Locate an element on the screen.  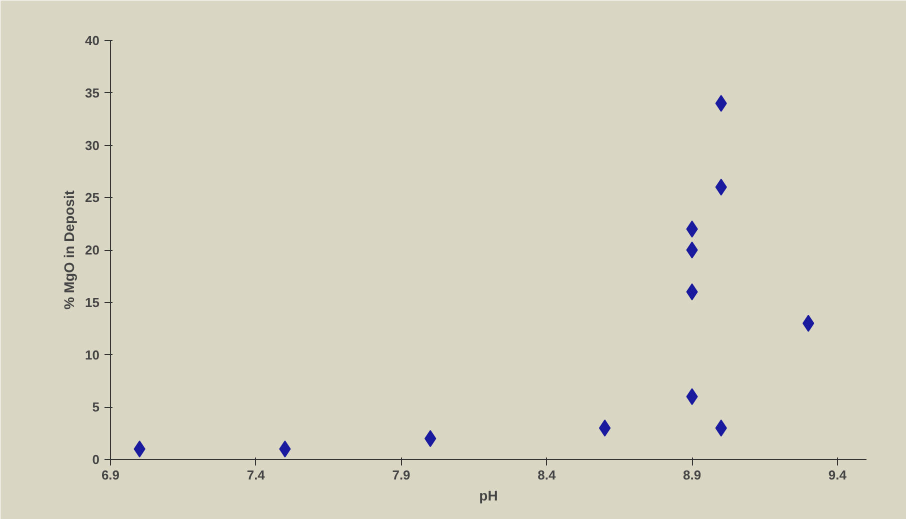
y-tick-label: 15 is located at coordinates (92, 302).